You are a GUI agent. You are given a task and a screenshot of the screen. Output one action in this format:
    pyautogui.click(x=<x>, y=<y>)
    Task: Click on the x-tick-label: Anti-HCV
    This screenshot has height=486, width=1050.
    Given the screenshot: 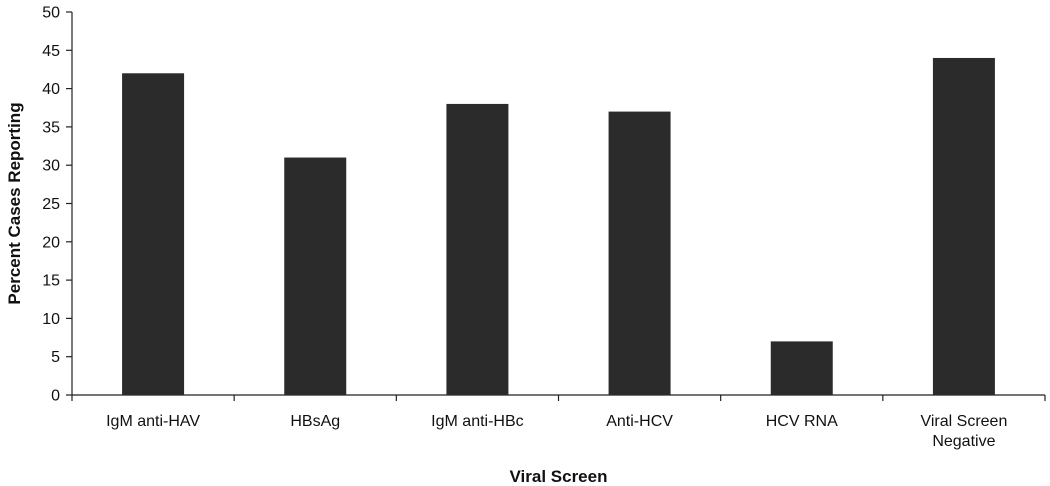 What is the action you would take?
    pyautogui.click(x=639, y=421)
    